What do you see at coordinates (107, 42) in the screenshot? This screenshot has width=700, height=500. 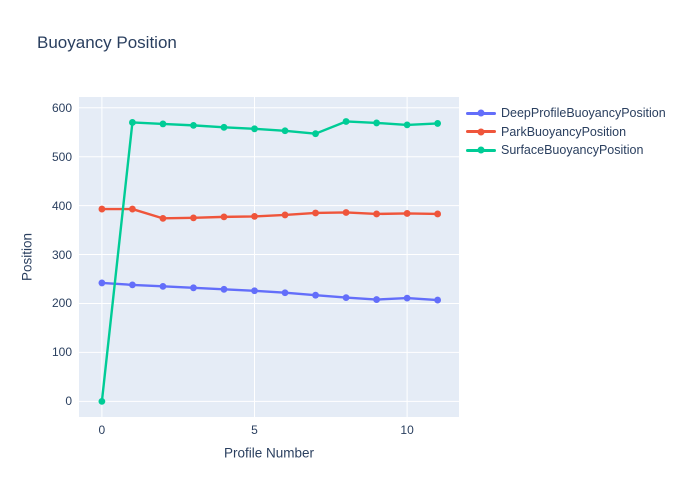 I see `chart-title: Buoyancy Position` at bounding box center [107, 42].